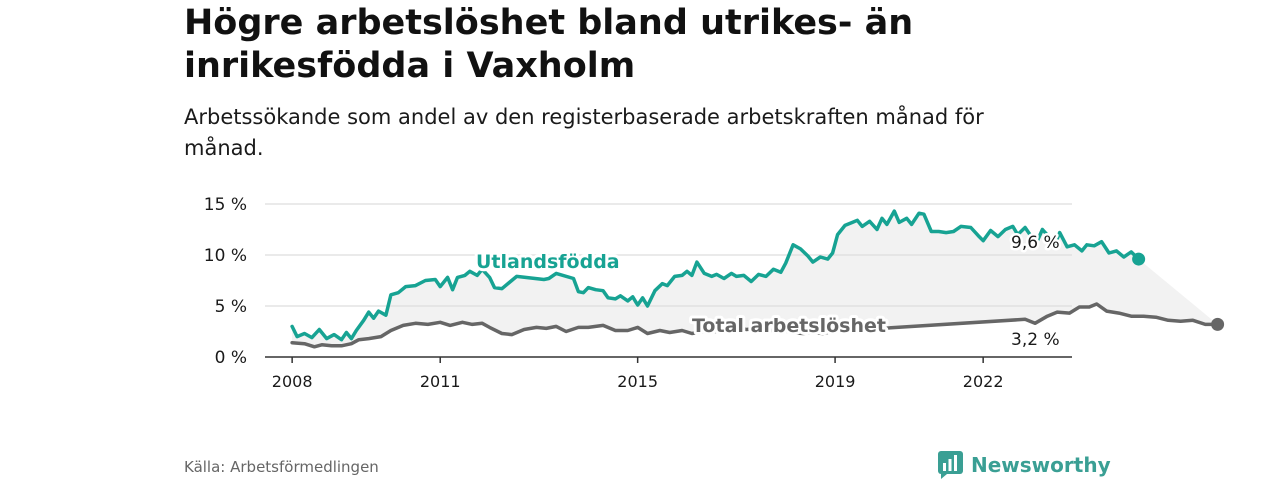 The image size is (1280, 481). I want to click on x-tick-label: 2015, so click(637, 381).